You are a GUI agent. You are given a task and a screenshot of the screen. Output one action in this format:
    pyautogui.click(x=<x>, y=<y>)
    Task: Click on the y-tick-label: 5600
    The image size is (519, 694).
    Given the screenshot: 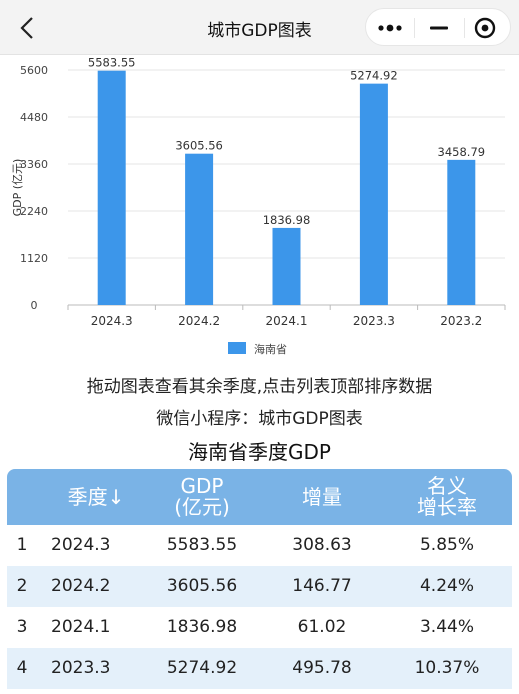 What is the action you would take?
    pyautogui.click(x=34, y=70)
    